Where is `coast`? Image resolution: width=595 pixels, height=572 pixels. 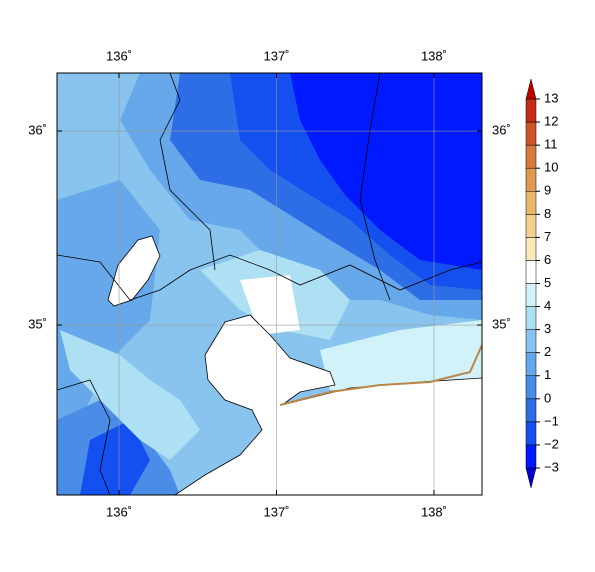 coast is located at coordinates (380, 375).